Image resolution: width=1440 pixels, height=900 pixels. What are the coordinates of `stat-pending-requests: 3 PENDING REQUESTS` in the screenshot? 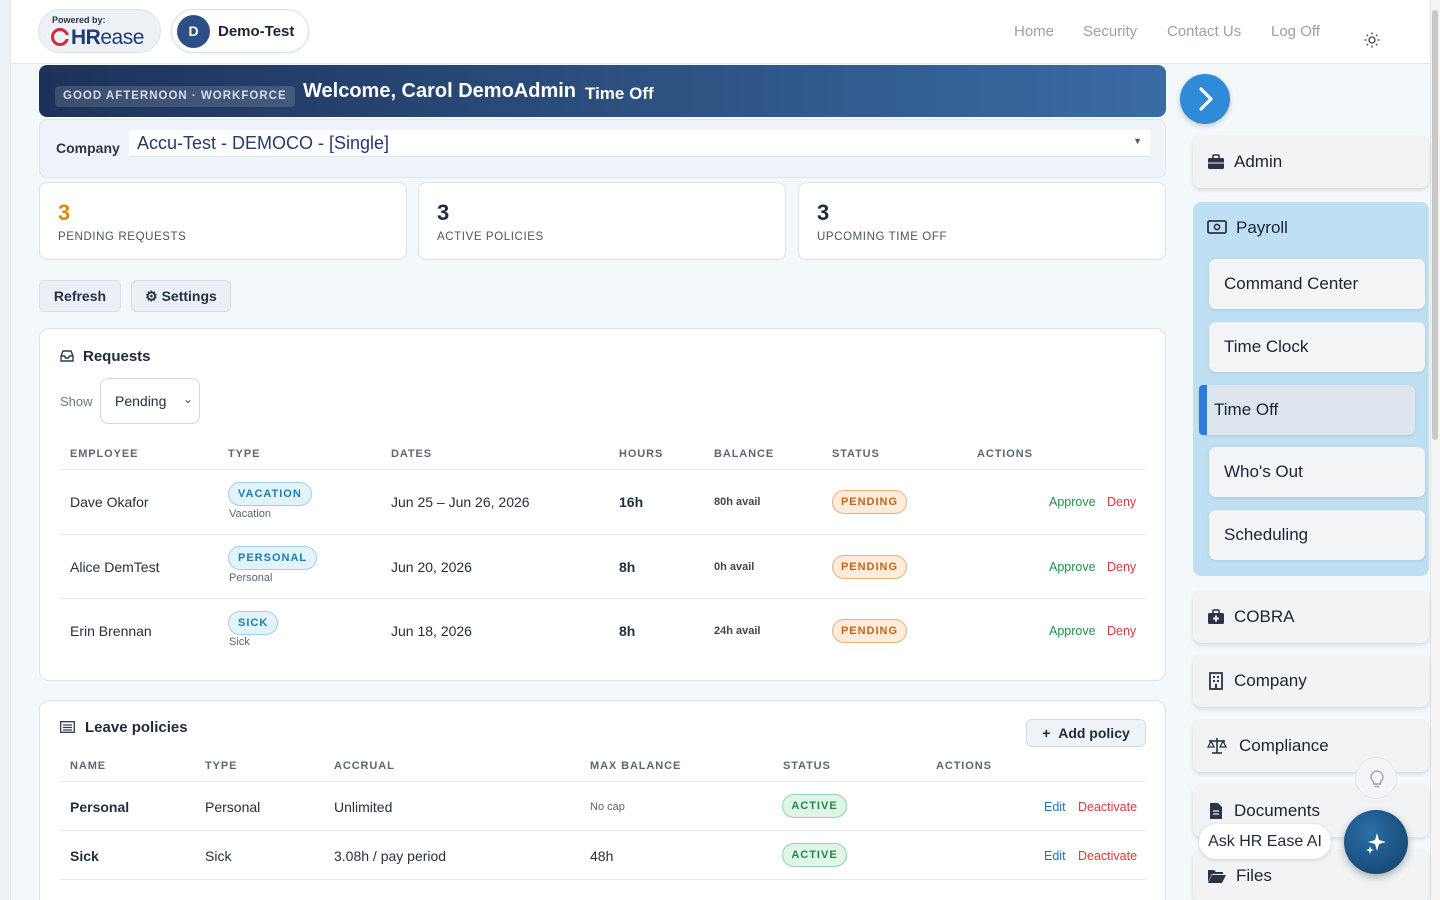 It's located at (223, 221).